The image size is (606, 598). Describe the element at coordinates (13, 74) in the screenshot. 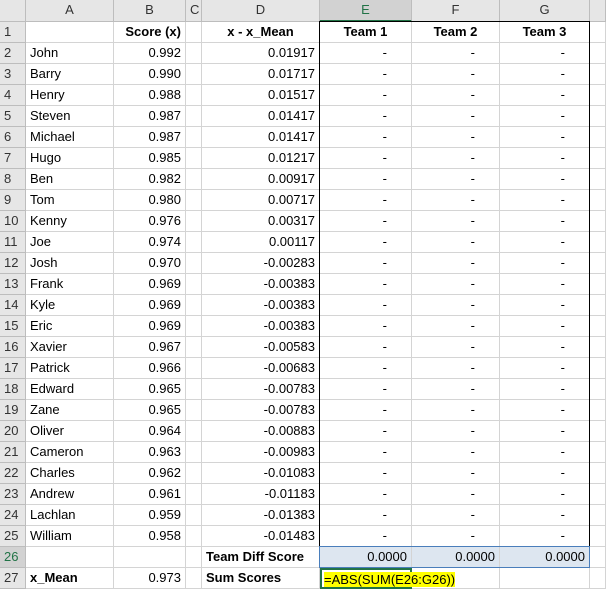

I see `row-header: 3` at that location.